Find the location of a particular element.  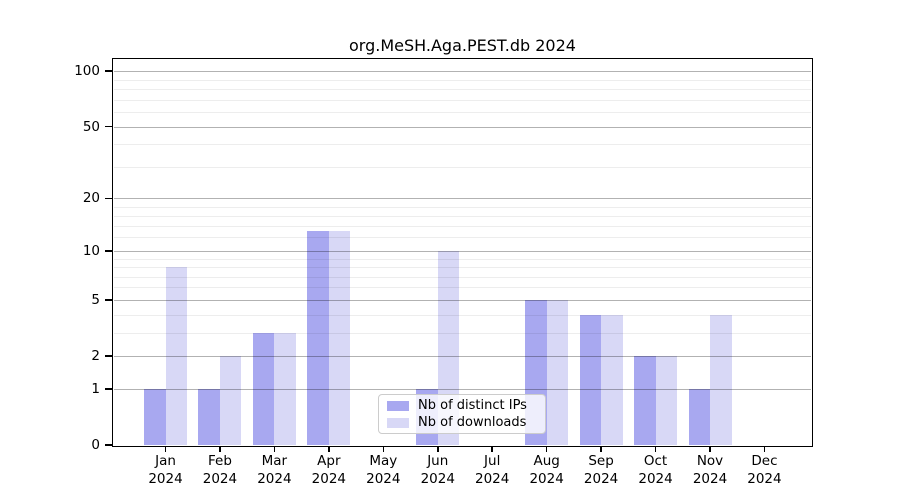

x-tick-month: Oct is located at coordinates (655, 461).